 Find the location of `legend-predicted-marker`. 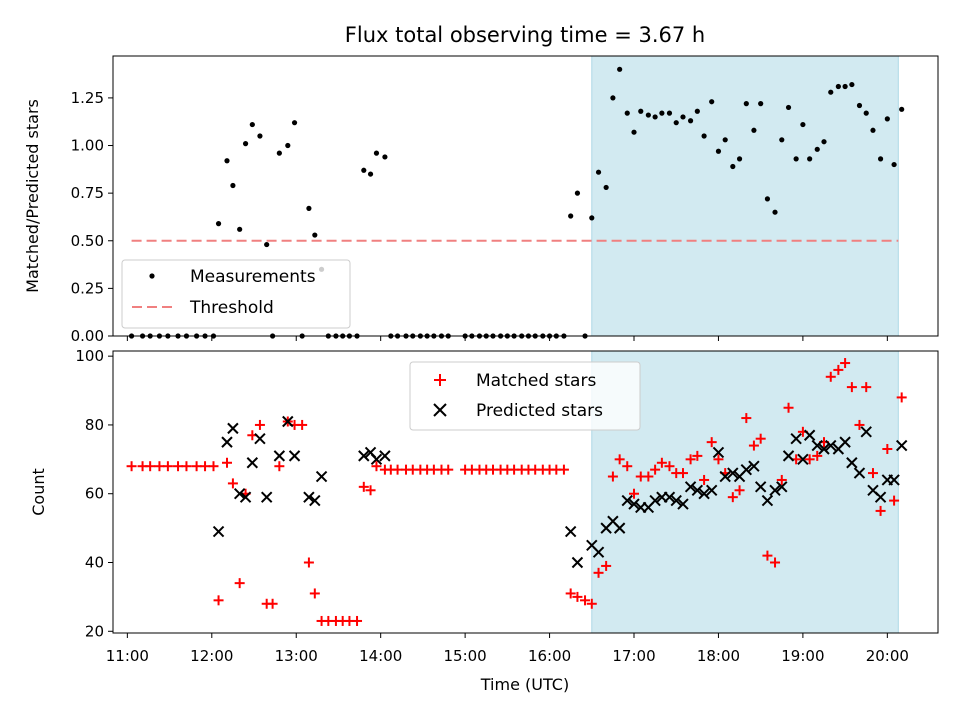

legend-predicted-marker is located at coordinates (440, 410).